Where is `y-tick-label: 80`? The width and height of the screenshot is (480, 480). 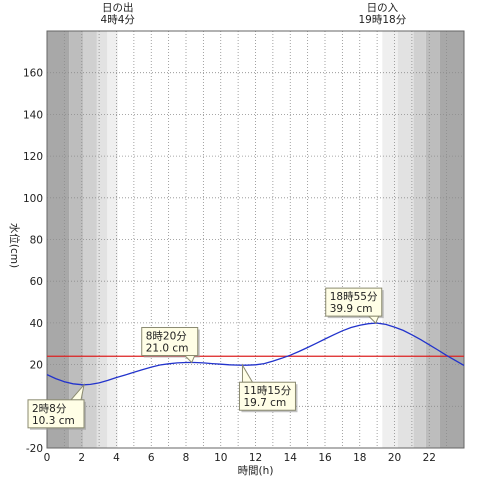
y-tick-label: 80 is located at coordinates (36, 241).